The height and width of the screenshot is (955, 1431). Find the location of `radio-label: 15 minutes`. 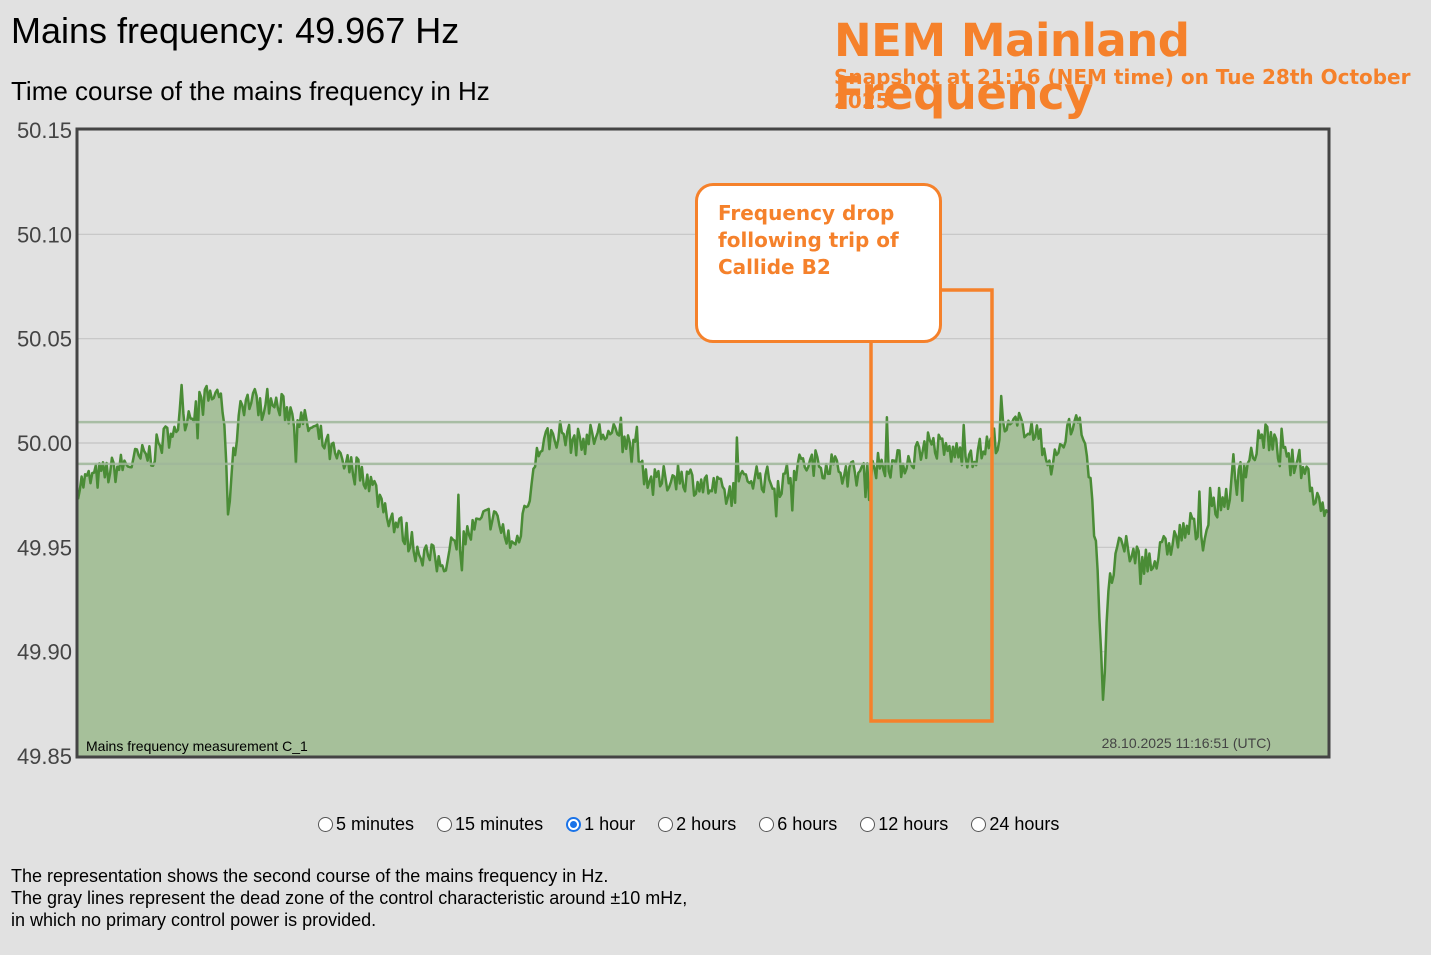

radio-label: 15 minutes is located at coordinates (499, 824).